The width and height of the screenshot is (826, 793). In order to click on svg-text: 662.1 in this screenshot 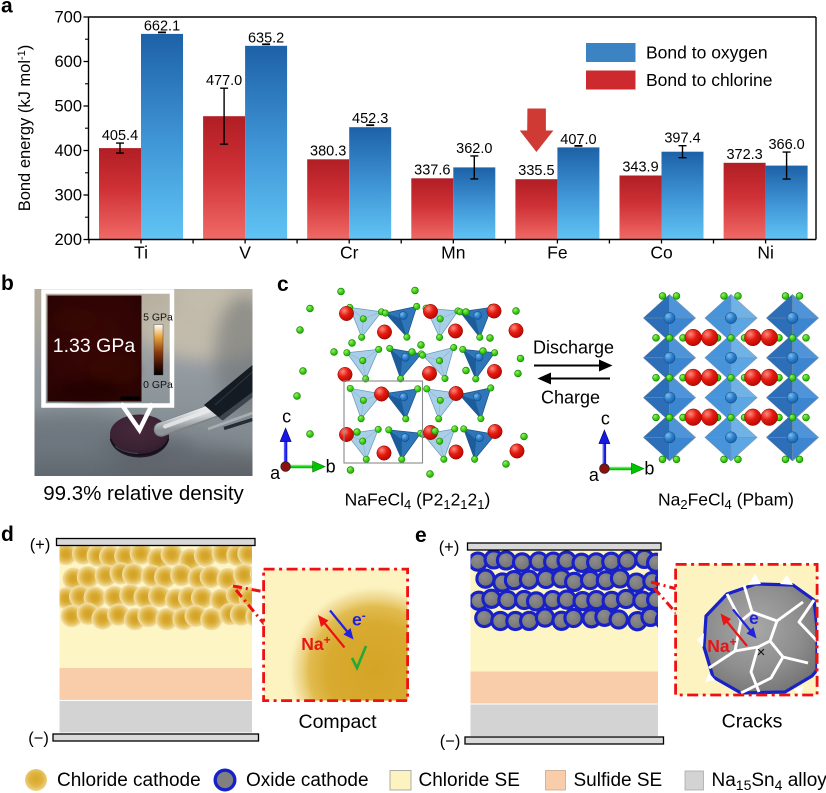, I will do `click(162, 26)`.